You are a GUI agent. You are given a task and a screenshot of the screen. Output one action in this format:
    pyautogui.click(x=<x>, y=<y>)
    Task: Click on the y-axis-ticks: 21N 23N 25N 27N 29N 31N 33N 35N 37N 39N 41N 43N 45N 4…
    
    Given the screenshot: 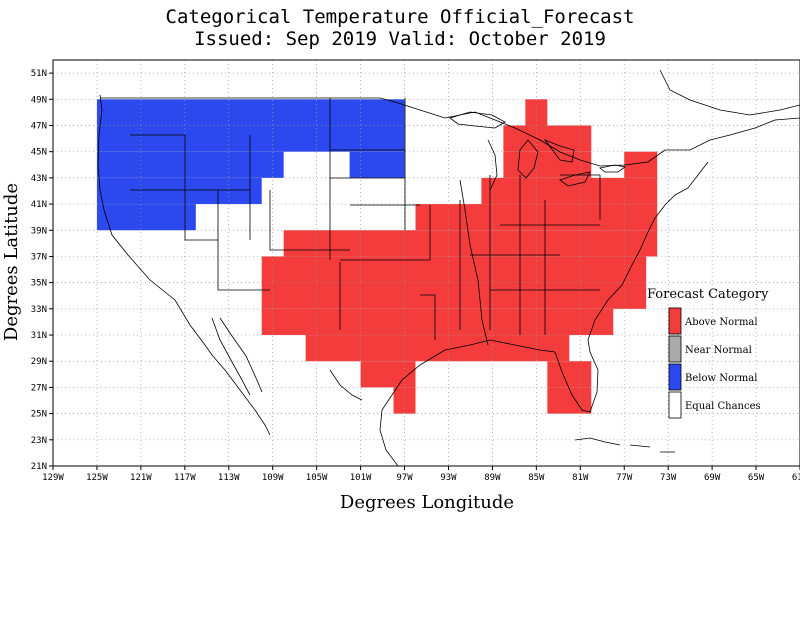 What is the action you would take?
    pyautogui.click(x=42, y=270)
    